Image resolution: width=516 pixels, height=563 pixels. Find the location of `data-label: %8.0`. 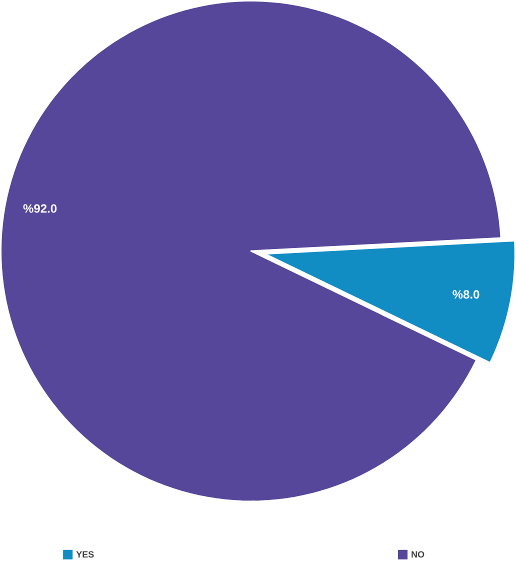

data-label: %8.0 is located at coordinates (466, 294).